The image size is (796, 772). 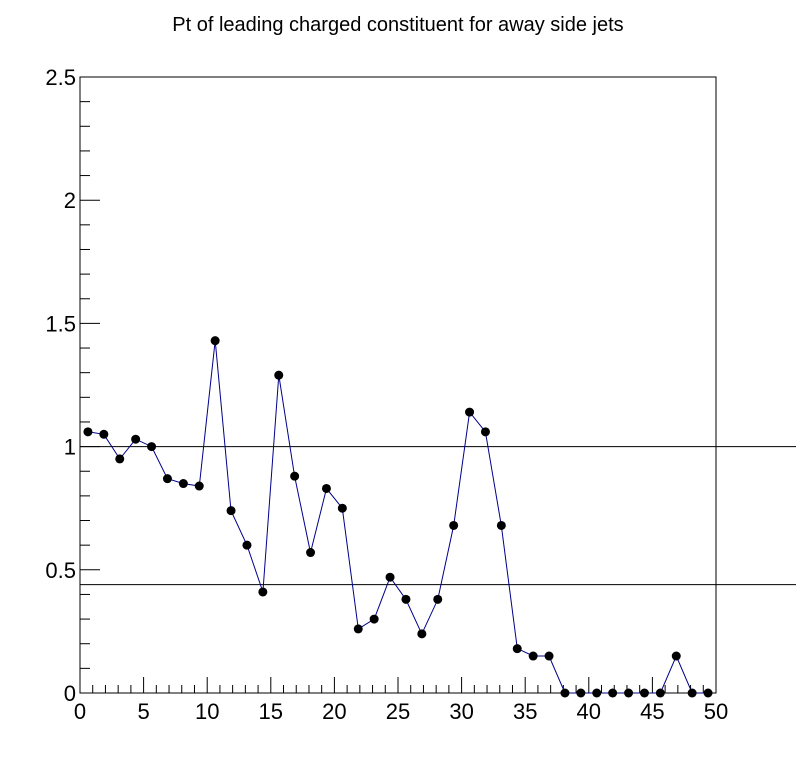 What do you see at coordinates (143, 711) in the screenshot?
I see `x-tick-label: 5` at bounding box center [143, 711].